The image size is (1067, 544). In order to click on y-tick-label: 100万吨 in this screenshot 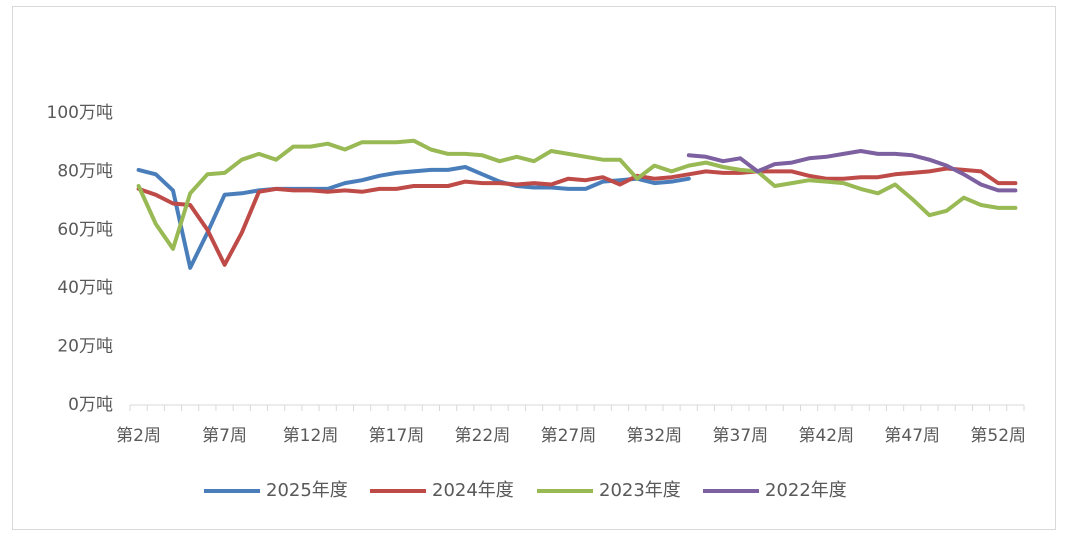, I will do `click(80, 113)`.